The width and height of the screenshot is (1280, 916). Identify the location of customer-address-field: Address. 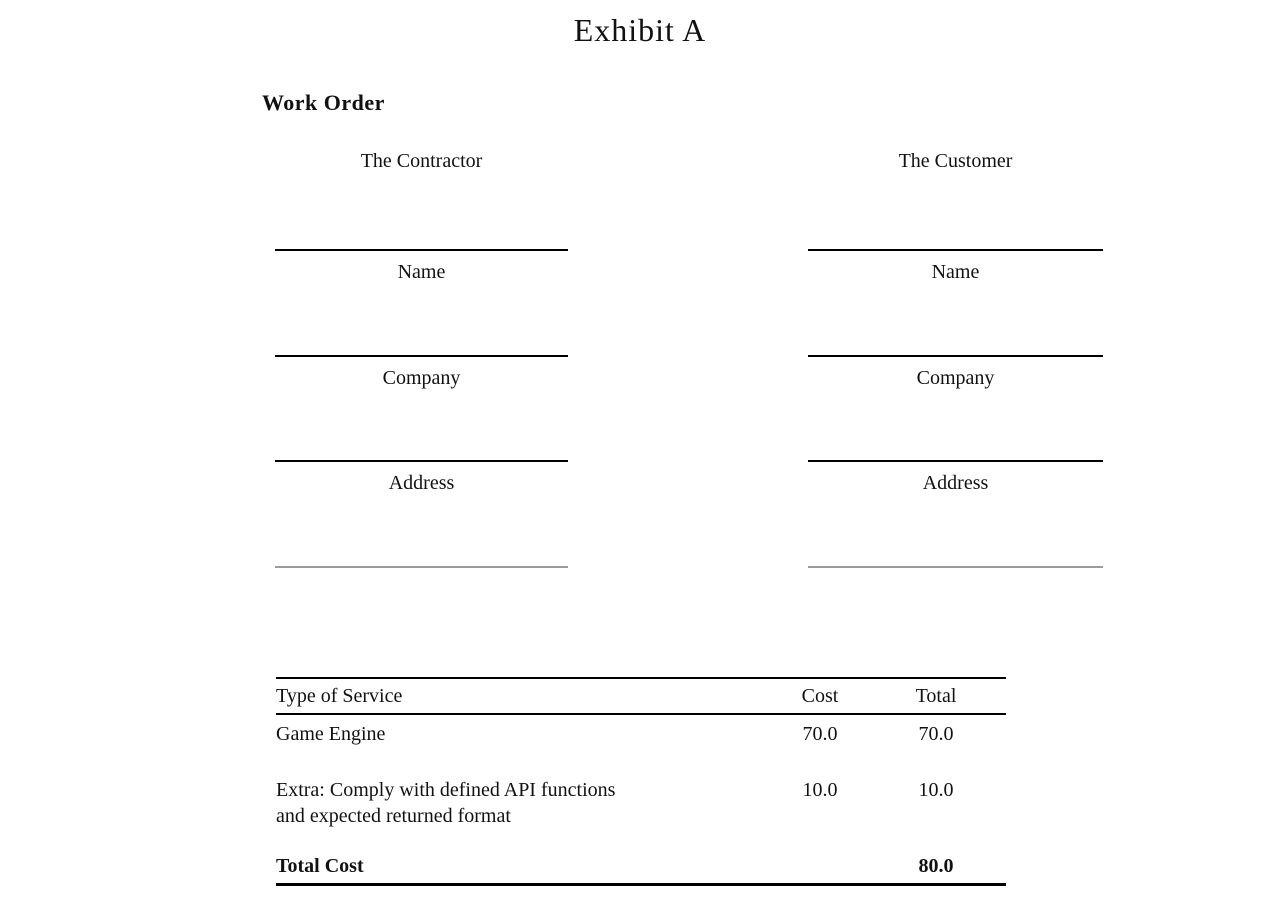
(955, 477).